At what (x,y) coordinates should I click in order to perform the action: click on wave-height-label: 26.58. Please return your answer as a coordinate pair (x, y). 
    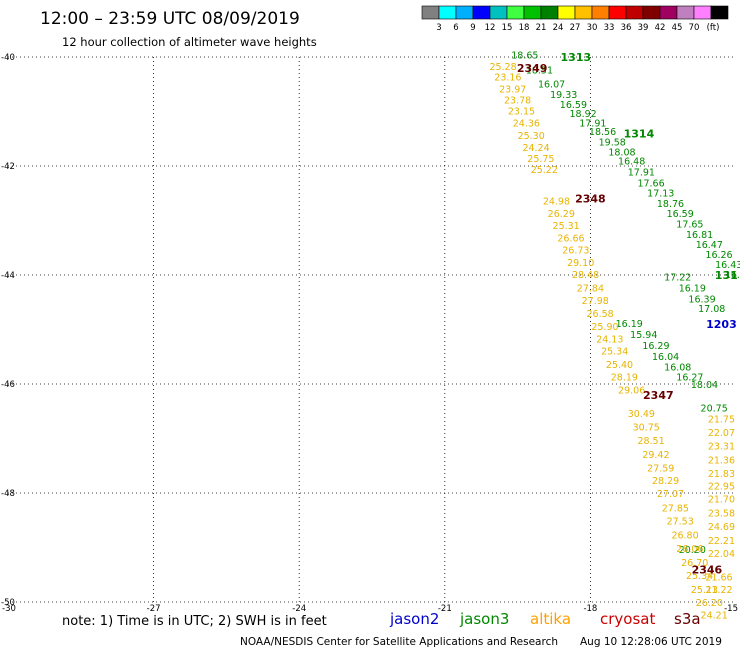
    Looking at the image, I should click on (600, 314).